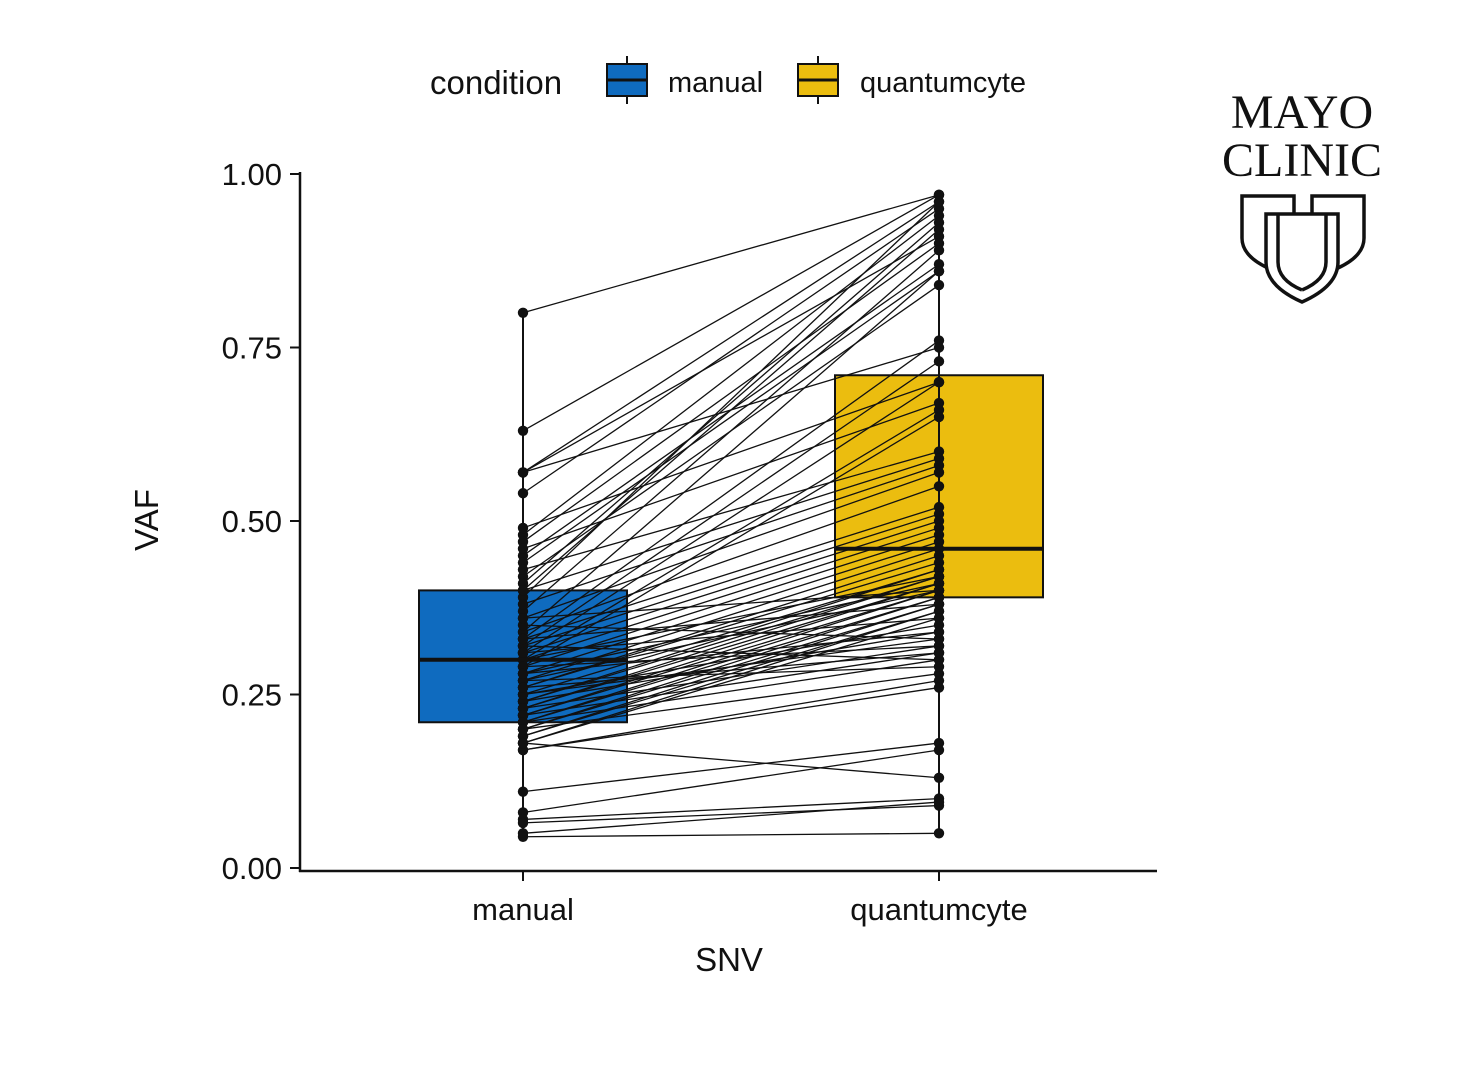 This screenshot has width=1461, height=1076. I want to click on x-ticks: manual quantumcyte, so click(750, 899).